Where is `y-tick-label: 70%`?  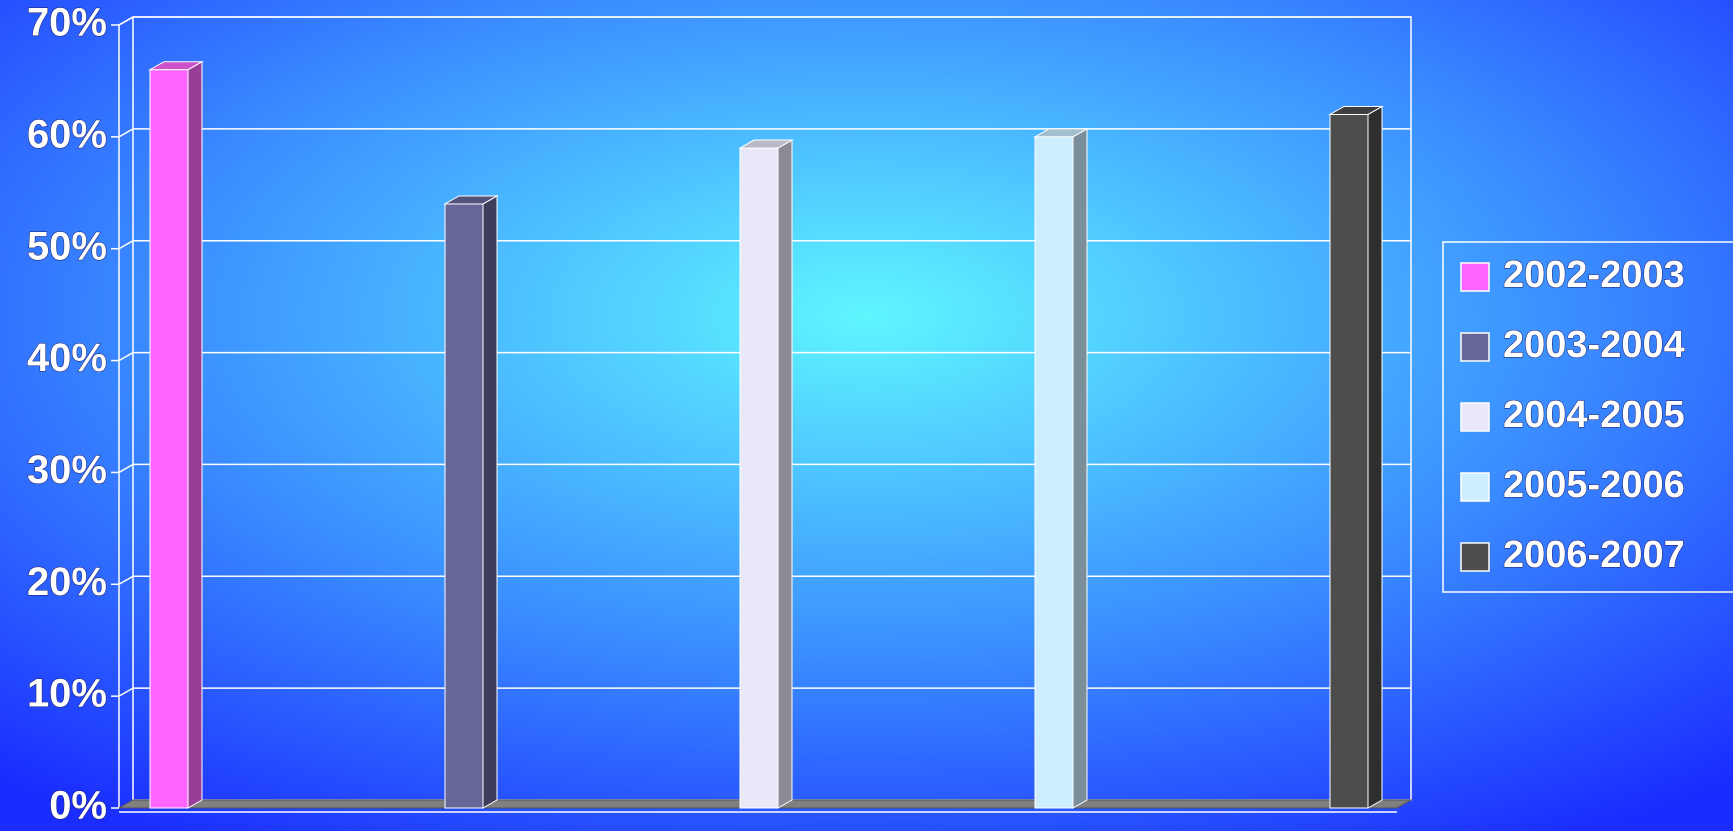
y-tick-label: 70% is located at coordinates (67, 23).